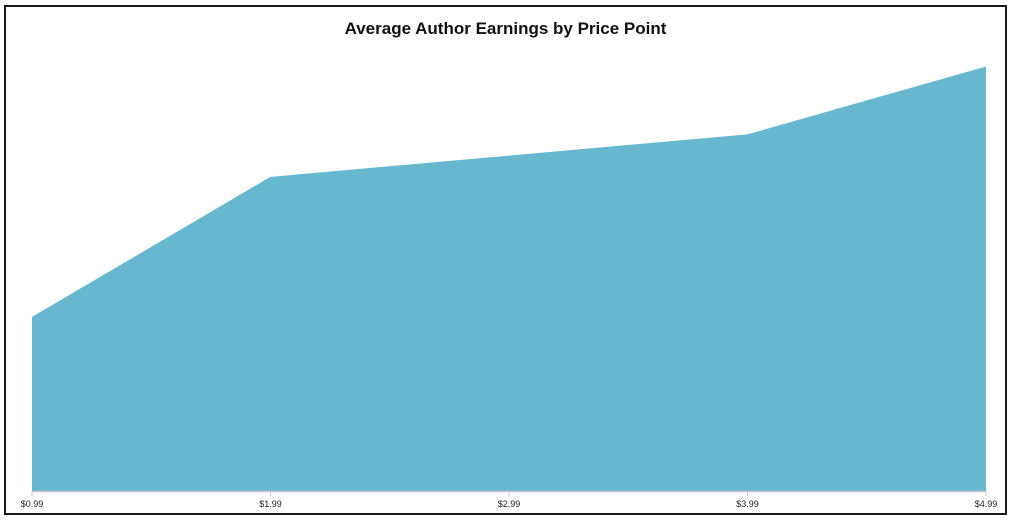 Image resolution: width=1013 pixels, height=520 pixels. Describe the element at coordinates (32, 504) in the screenshot. I see `x-tick-label: $0.99` at that location.